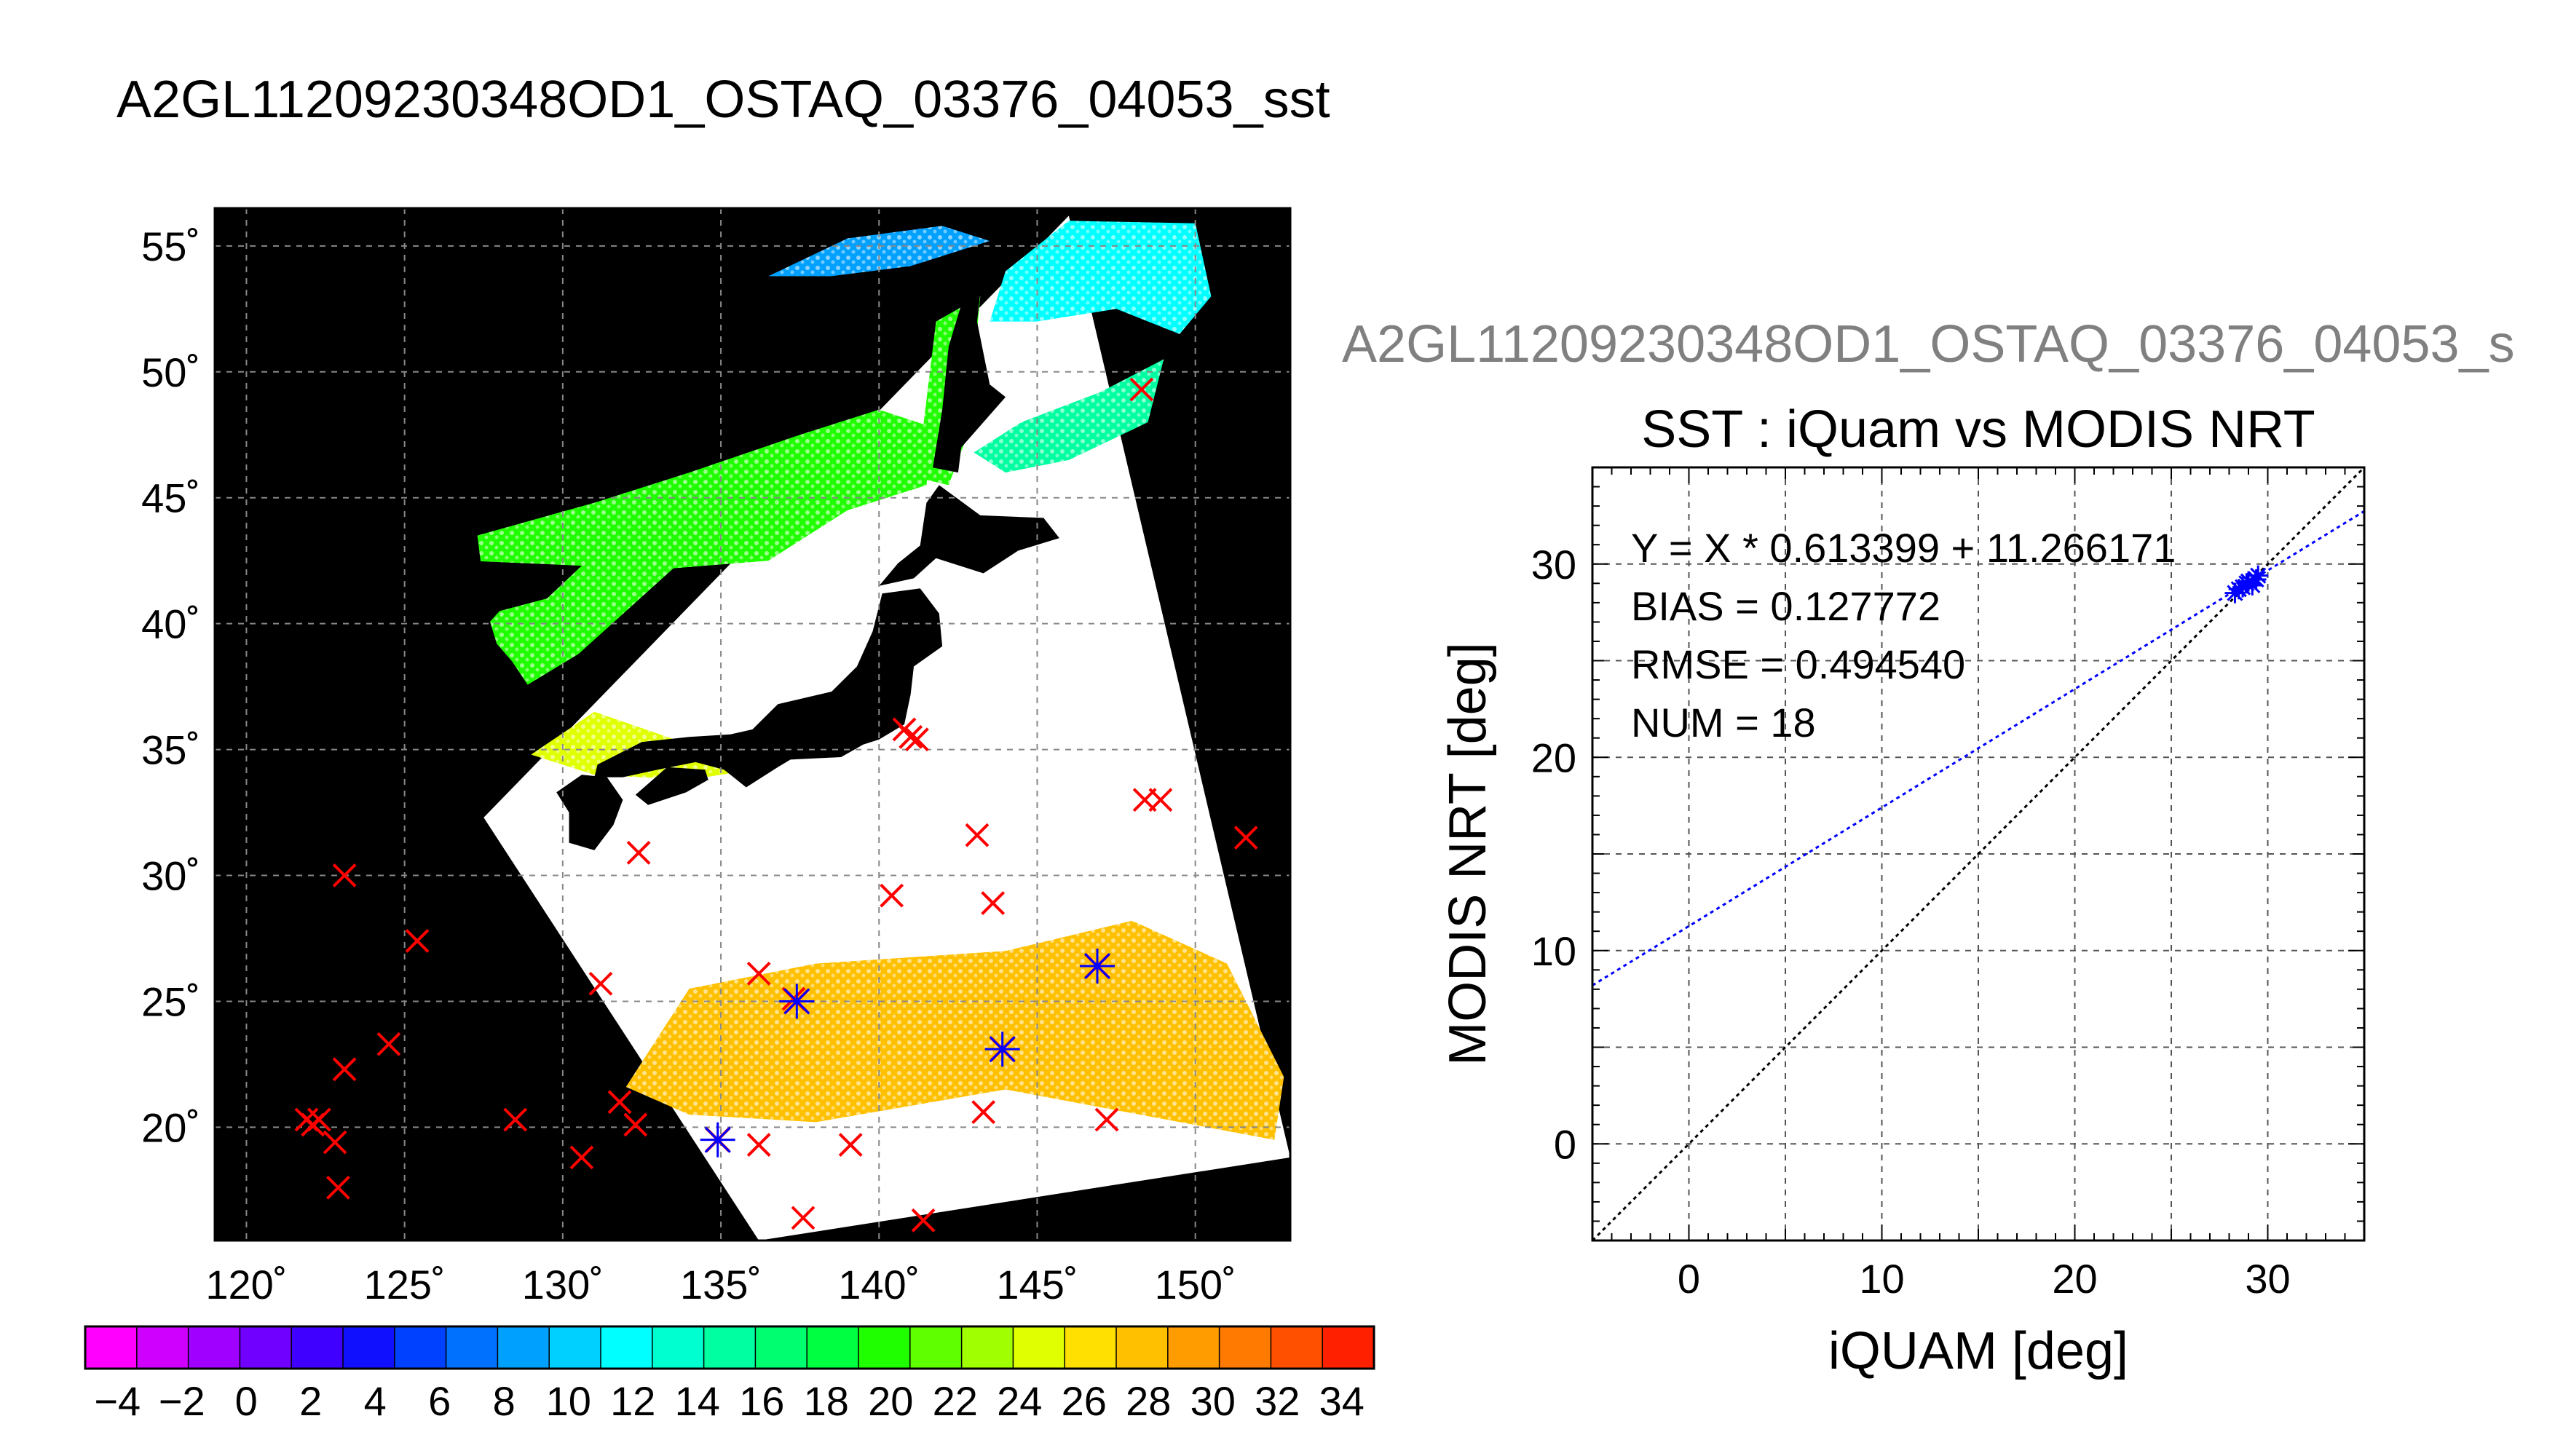  I want to click on land-hokkaido, so click(969, 535).